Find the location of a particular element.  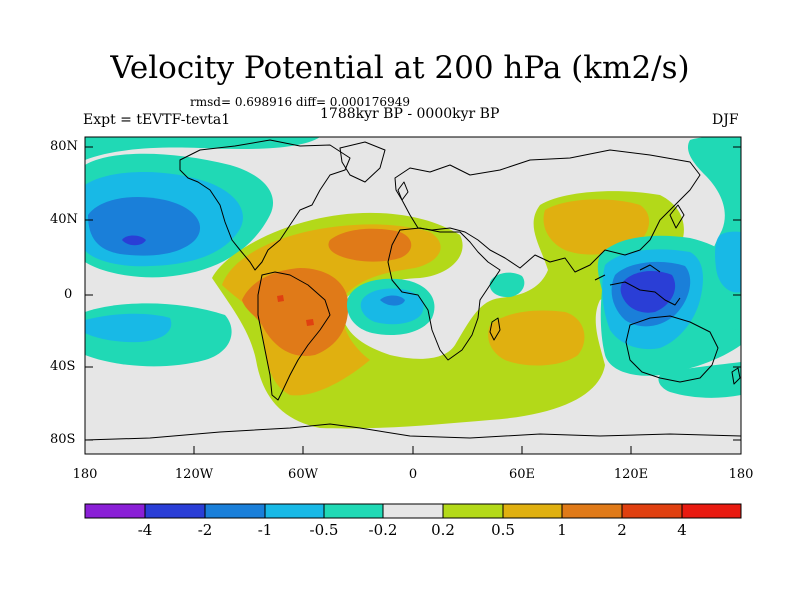

coast-japan is located at coordinates (677, 216).